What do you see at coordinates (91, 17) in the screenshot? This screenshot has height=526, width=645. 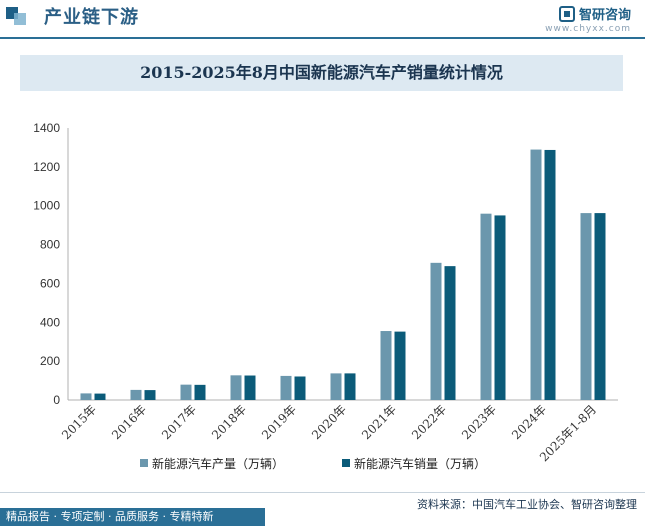 I see `section-title: 产业链下游` at bounding box center [91, 17].